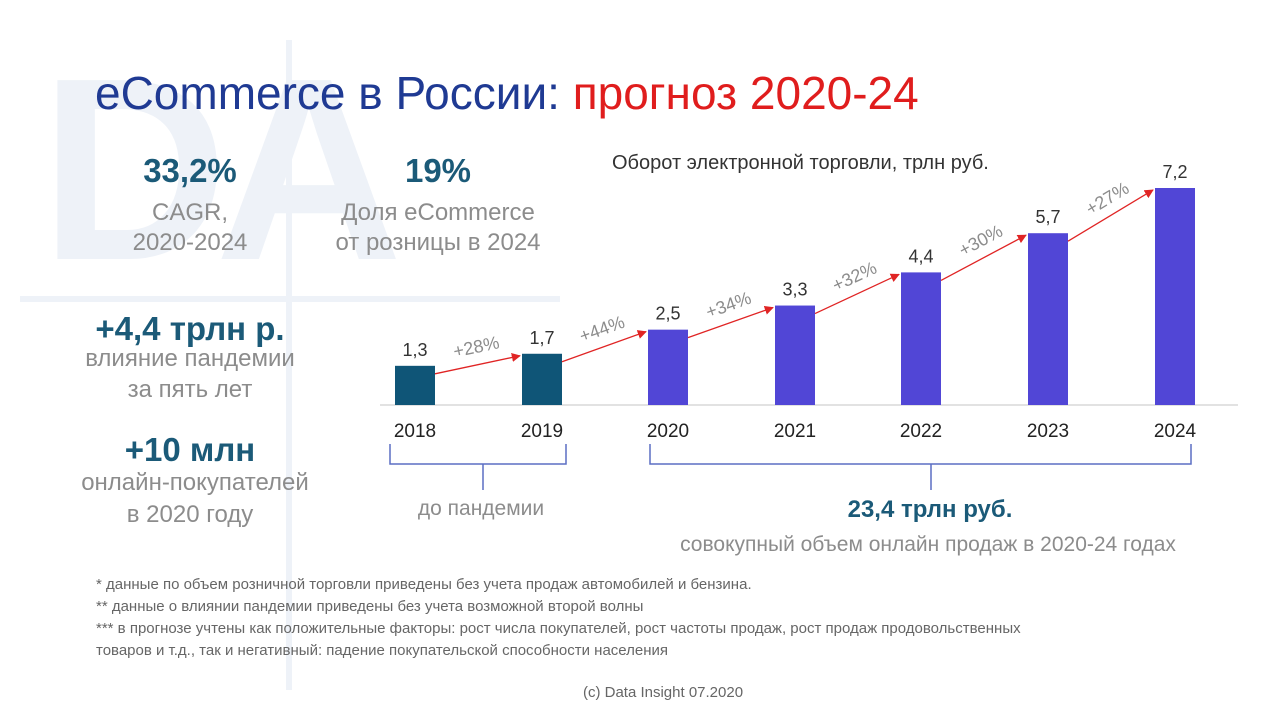  What do you see at coordinates (1048, 319) in the screenshot?
I see `bar-2023` at bounding box center [1048, 319].